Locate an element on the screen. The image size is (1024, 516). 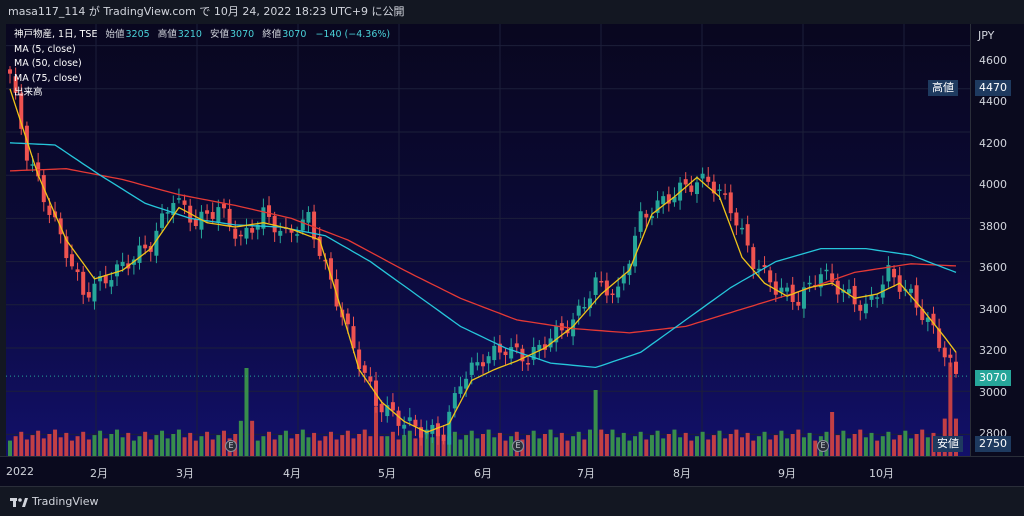
legend-close-label: 終値 is located at coordinates (272, 34).